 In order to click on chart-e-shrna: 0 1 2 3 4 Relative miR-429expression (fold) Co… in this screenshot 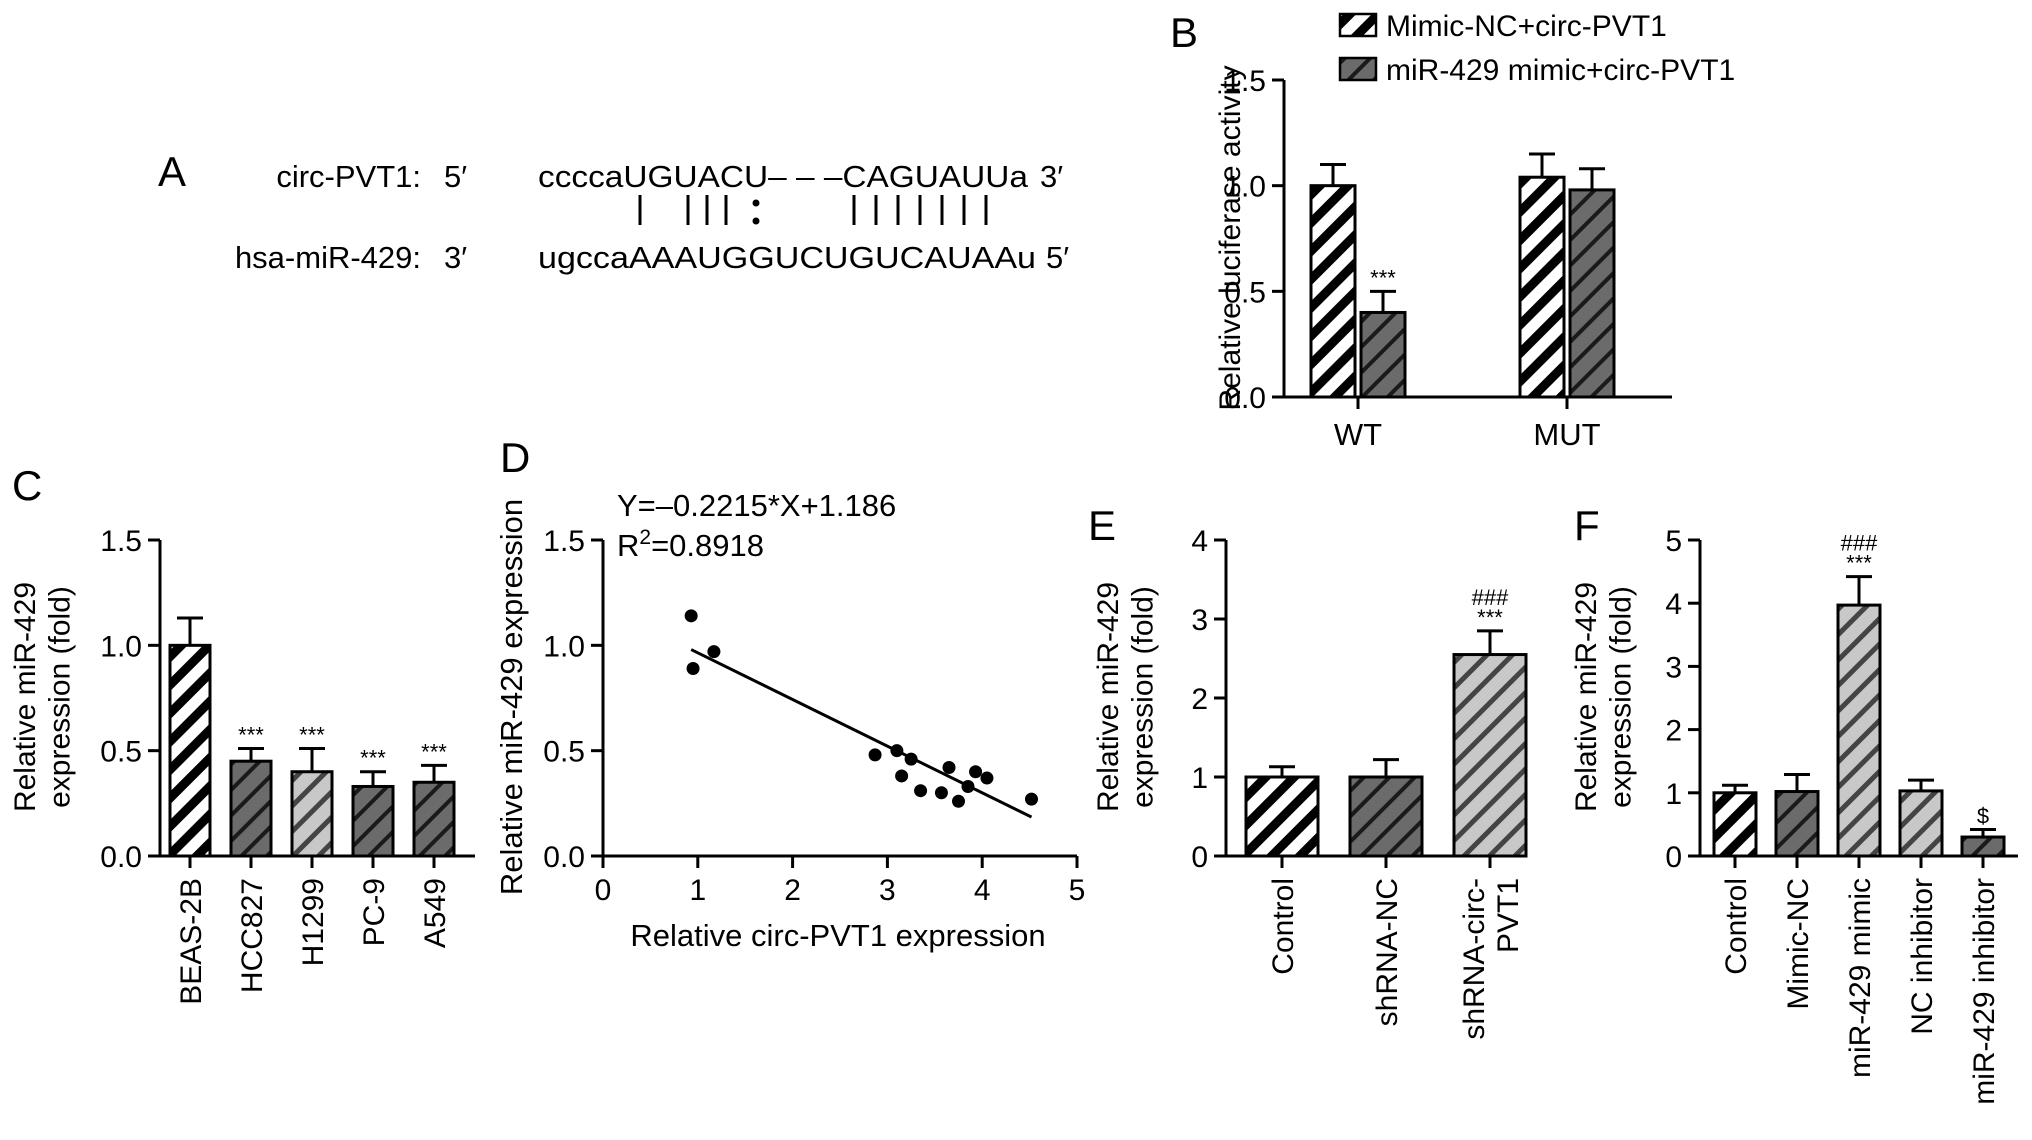, I will do `click(1310, 782)`.